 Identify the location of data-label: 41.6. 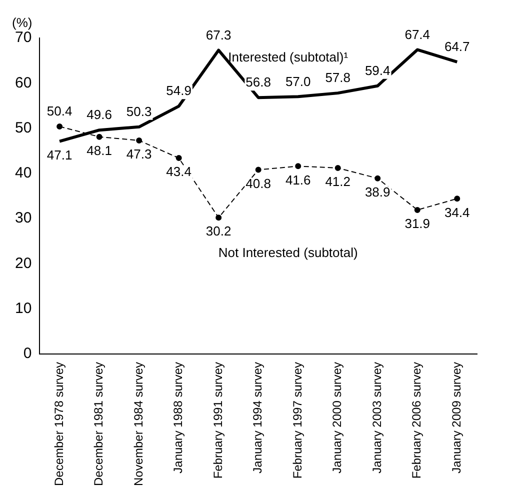
(298, 180).